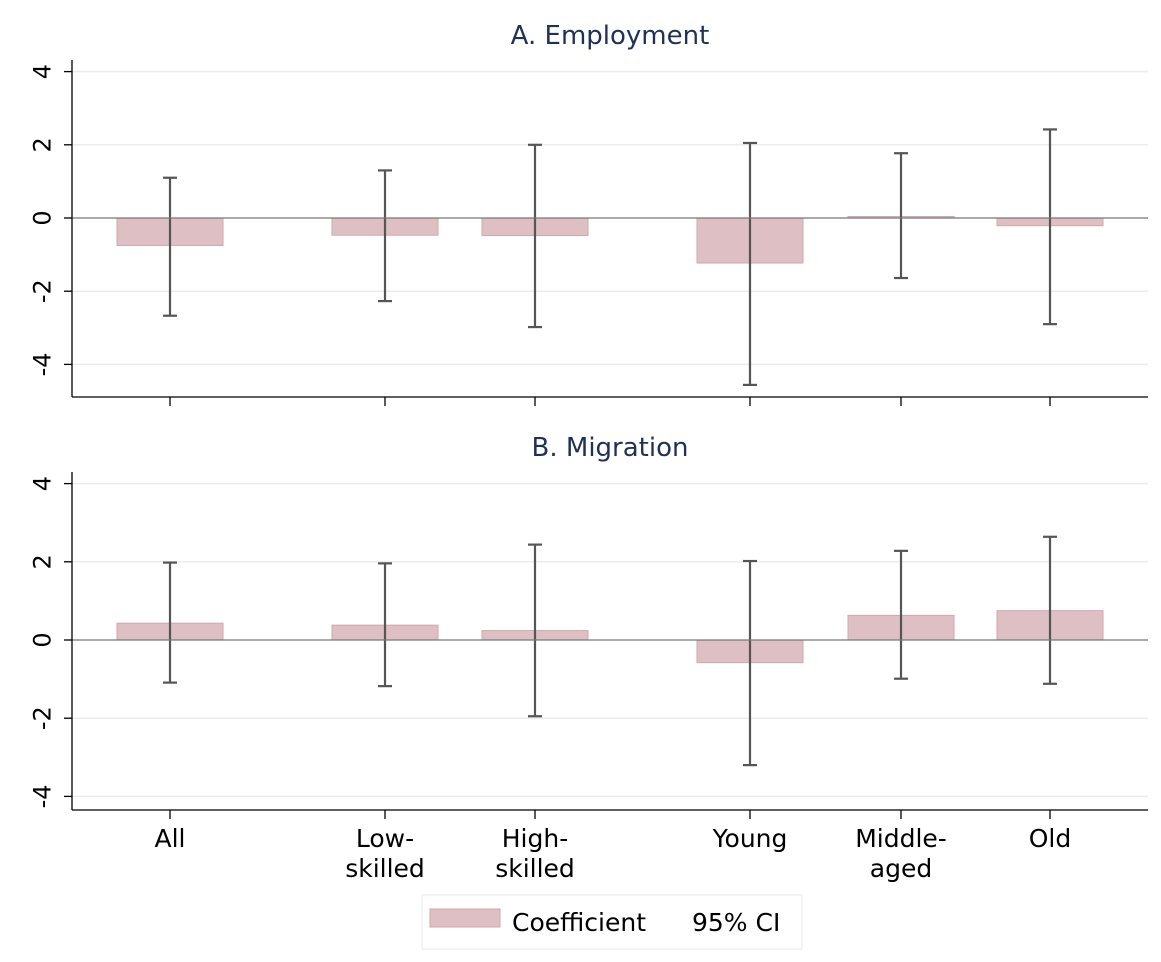 The height and width of the screenshot is (962, 1161). What do you see at coordinates (610, 36) in the screenshot?
I see `panel-title-employment: A. Employment` at bounding box center [610, 36].